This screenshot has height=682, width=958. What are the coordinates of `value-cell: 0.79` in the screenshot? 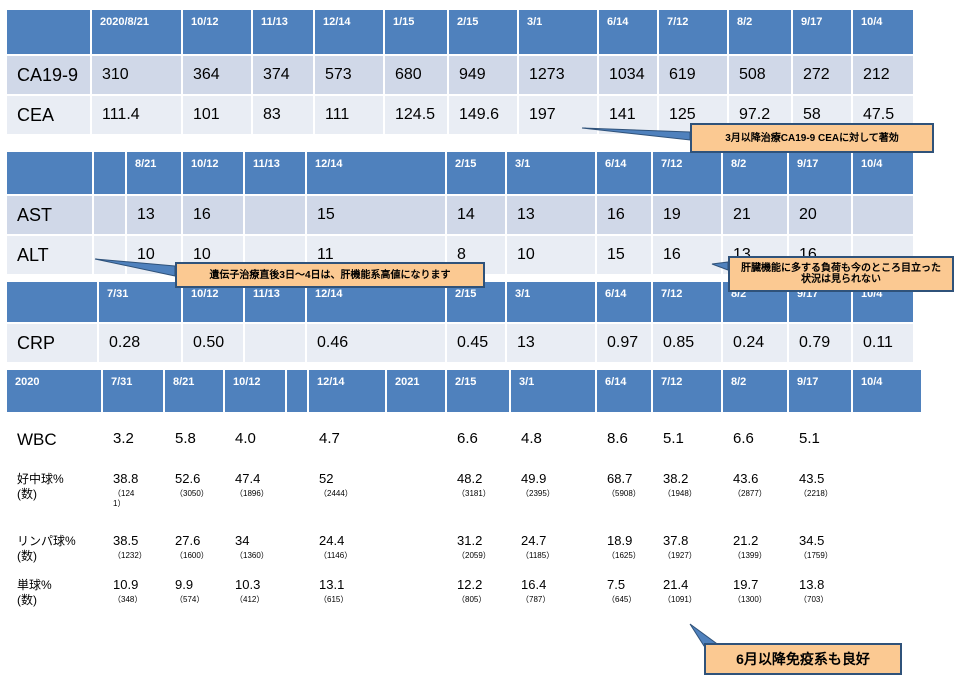 It's located at (820, 343).